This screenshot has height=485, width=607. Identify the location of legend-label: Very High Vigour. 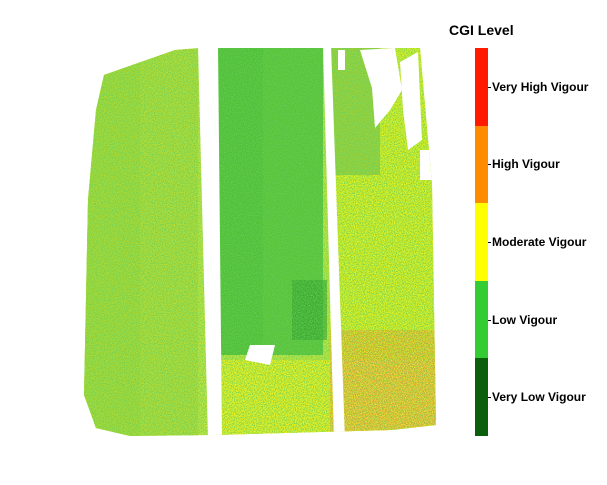
(540, 86).